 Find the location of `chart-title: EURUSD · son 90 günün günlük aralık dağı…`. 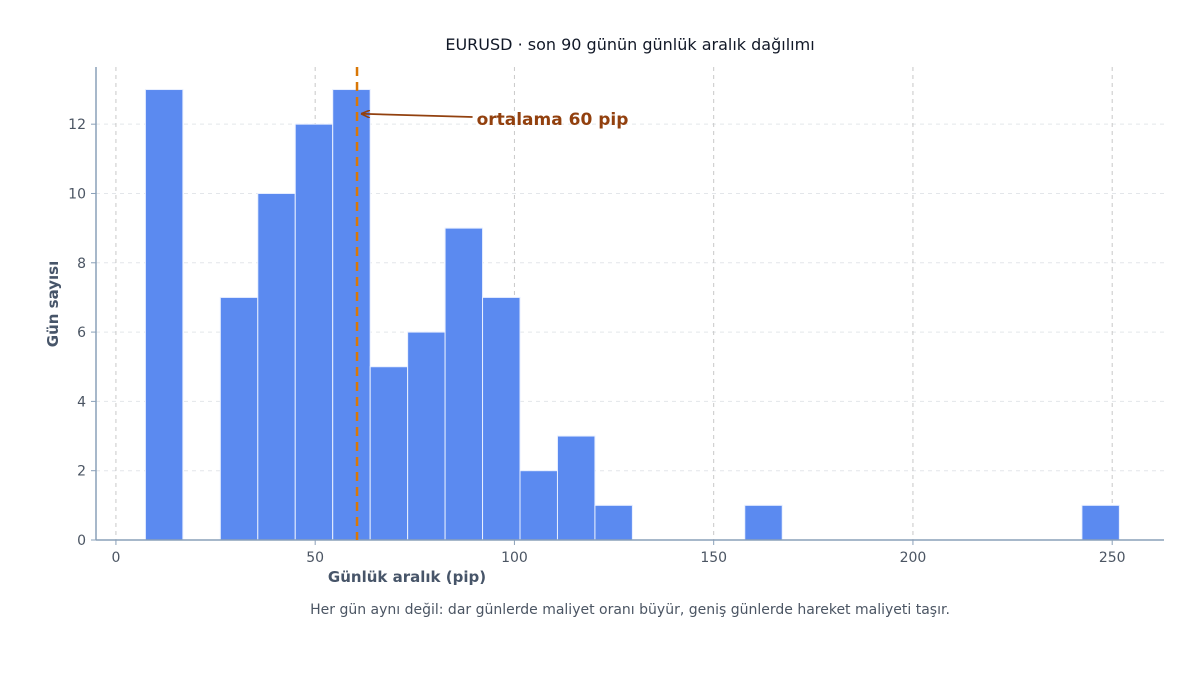

chart-title: EURUSD · son 90 günün günlük aralık dağı… is located at coordinates (630, 44).